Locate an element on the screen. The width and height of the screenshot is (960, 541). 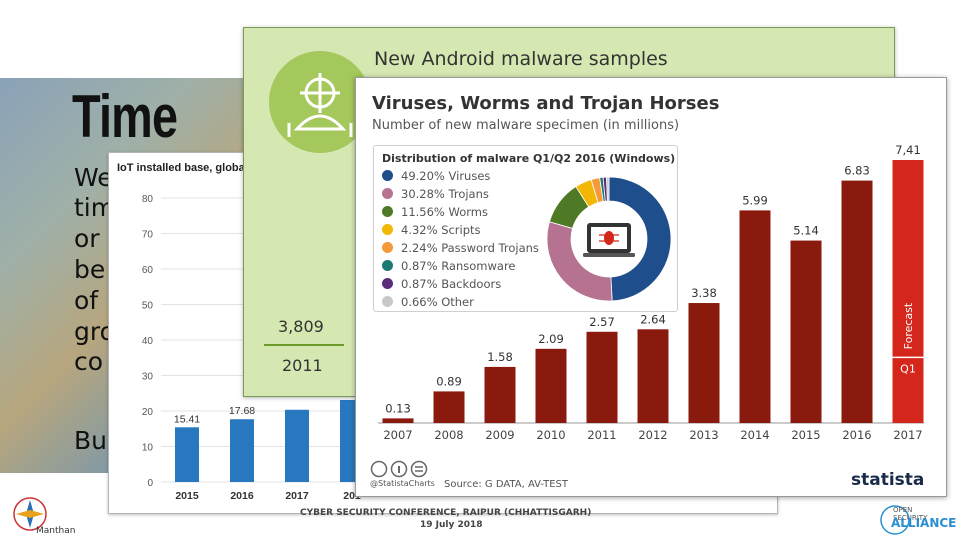
conference-date: 19 July 2018 is located at coordinates (451, 525).